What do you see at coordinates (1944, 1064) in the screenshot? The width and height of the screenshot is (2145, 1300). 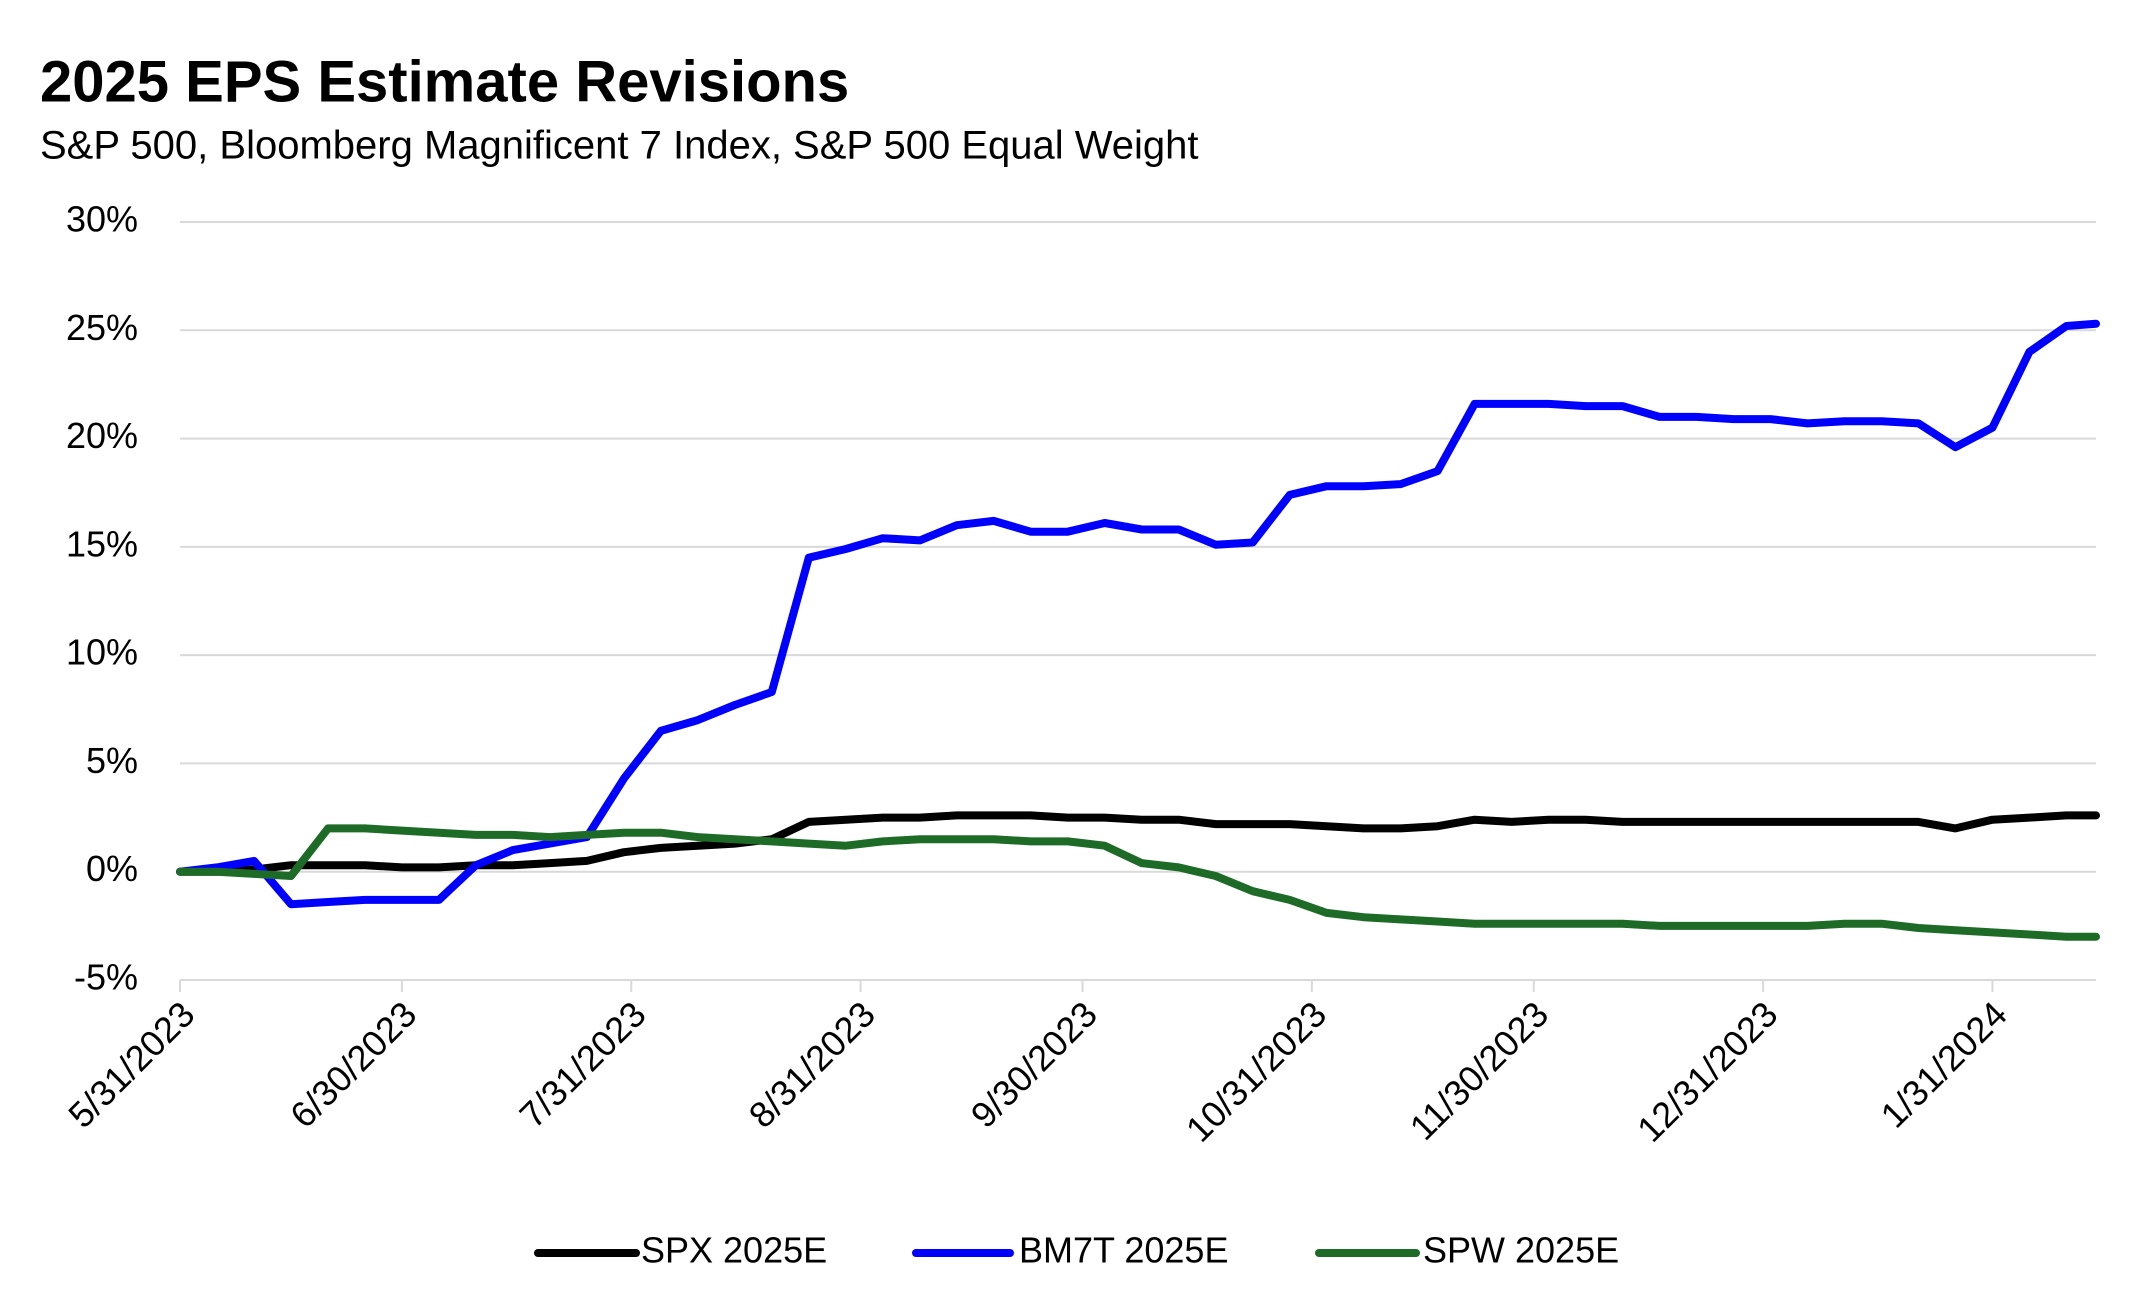 I see `x-tick-label: 1/31/2024` at bounding box center [1944, 1064].